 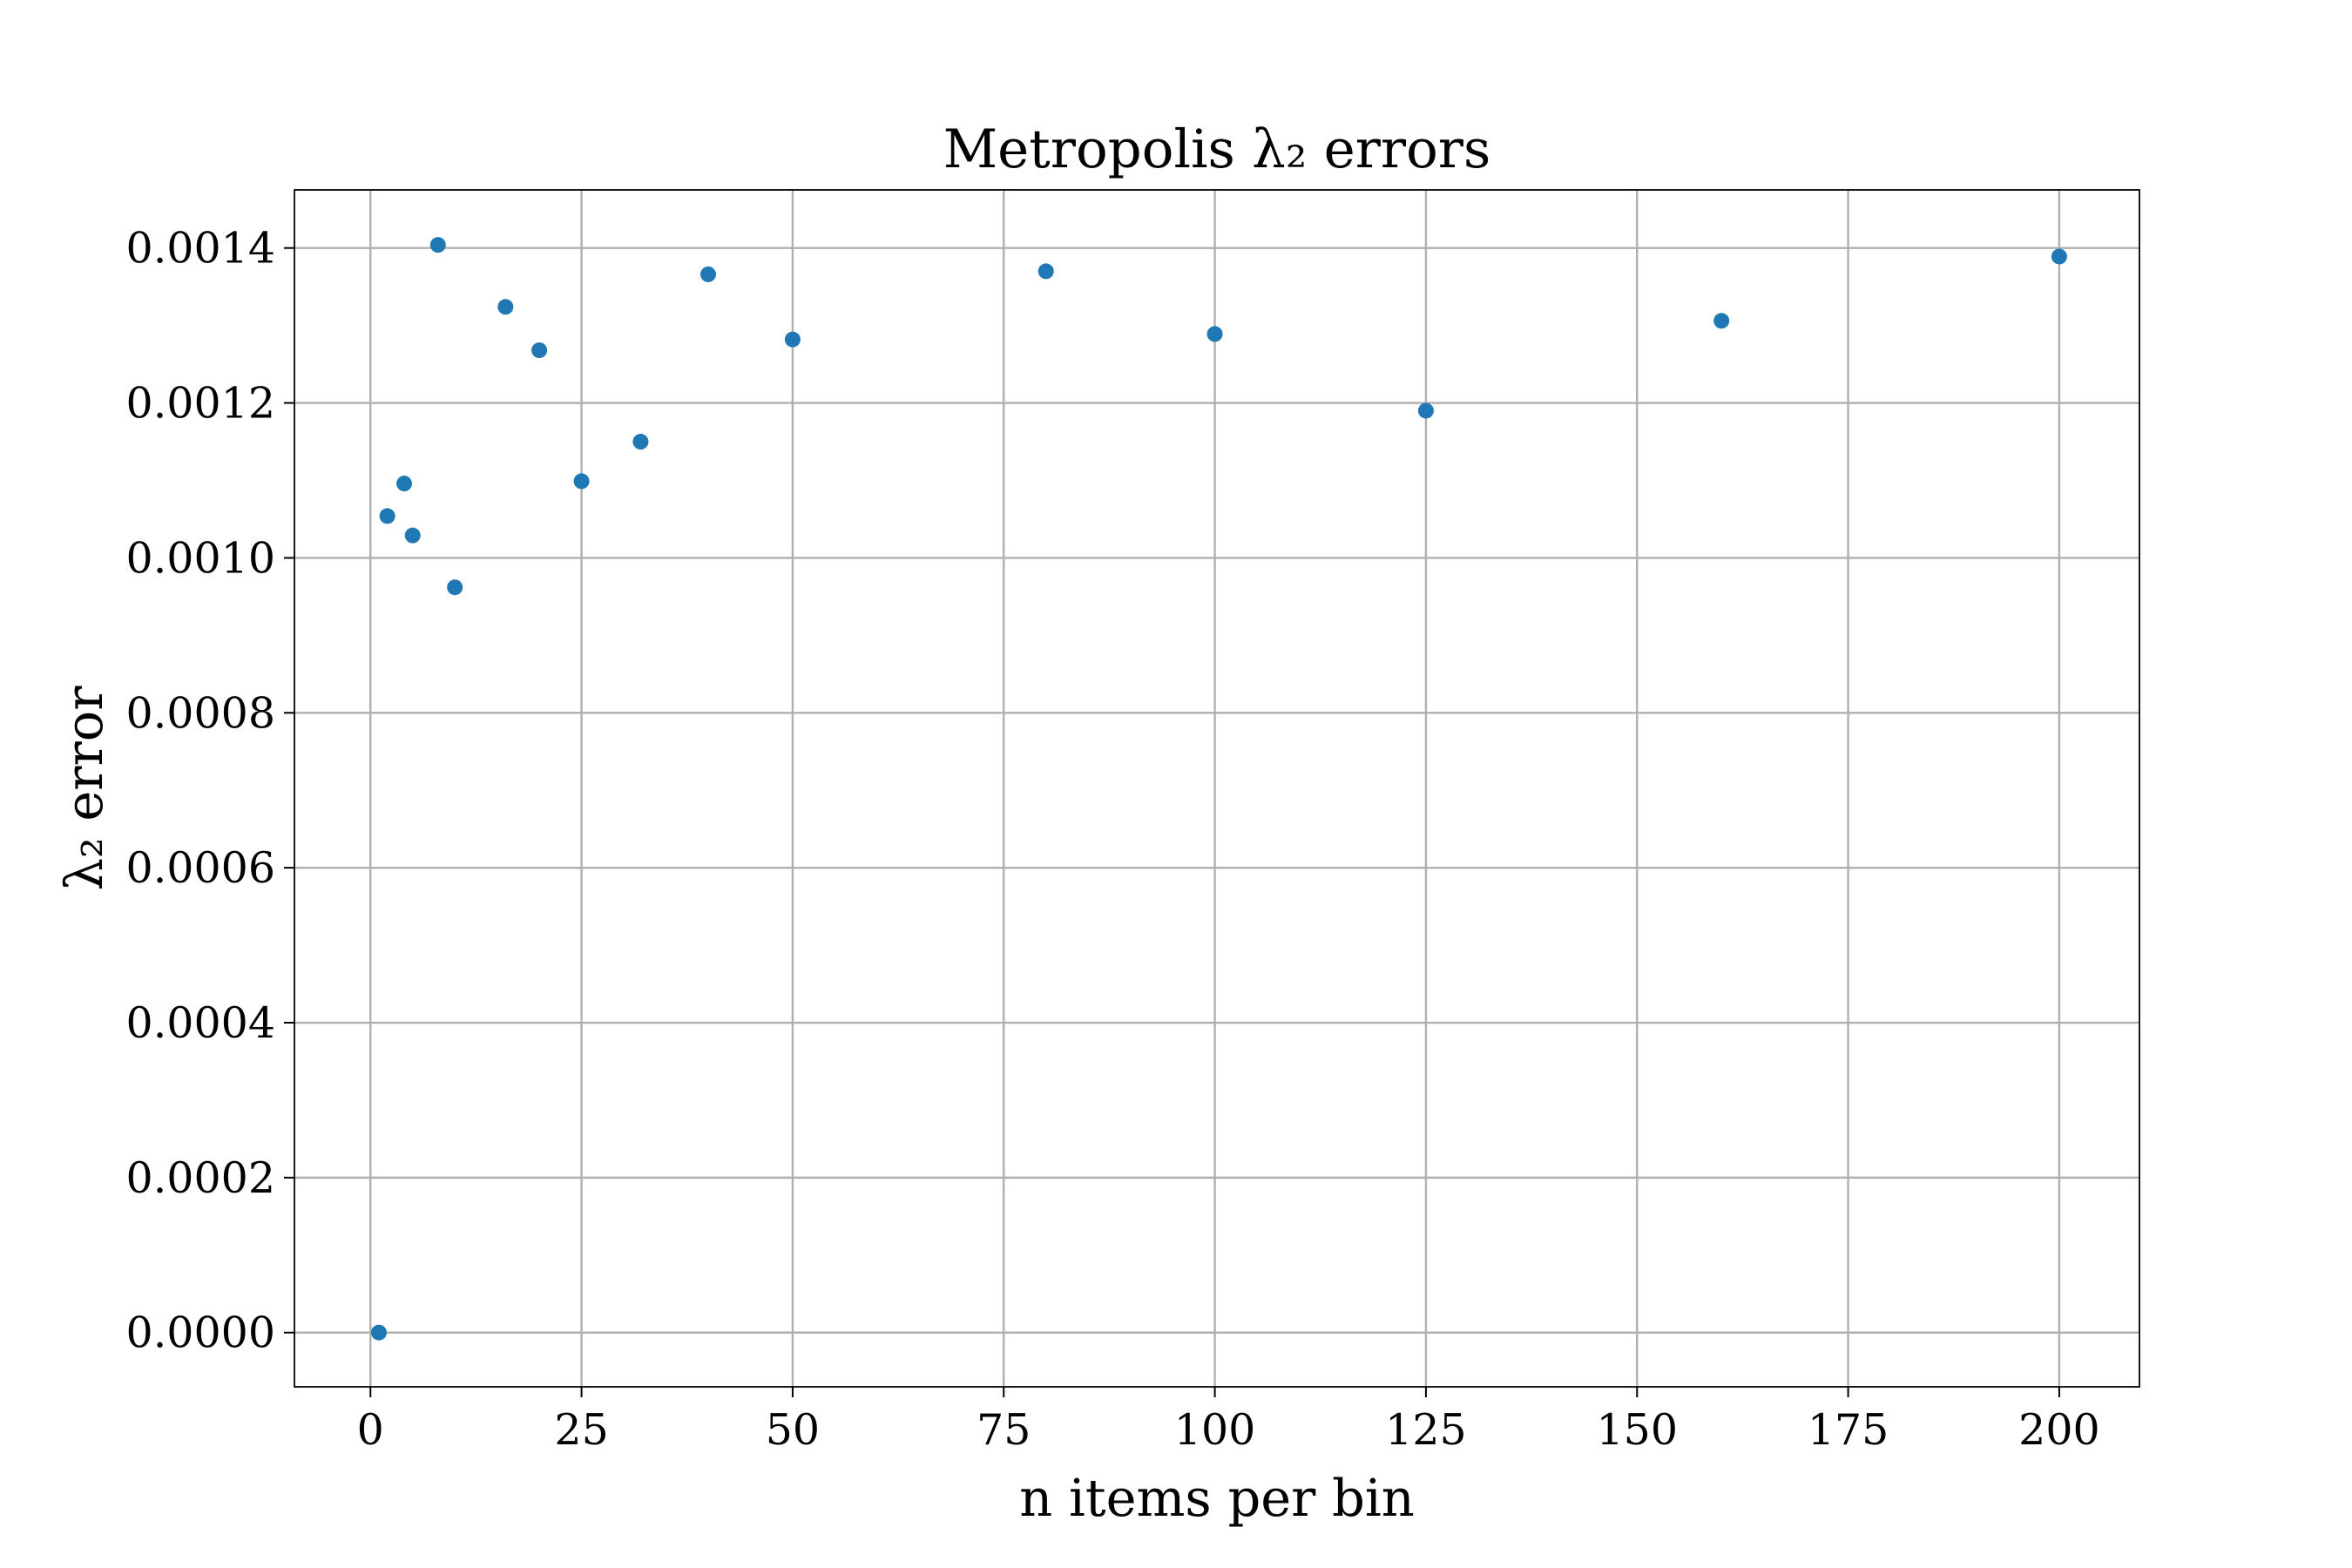 I want to click on x-tick-label: 150, so click(x=1637, y=1430).